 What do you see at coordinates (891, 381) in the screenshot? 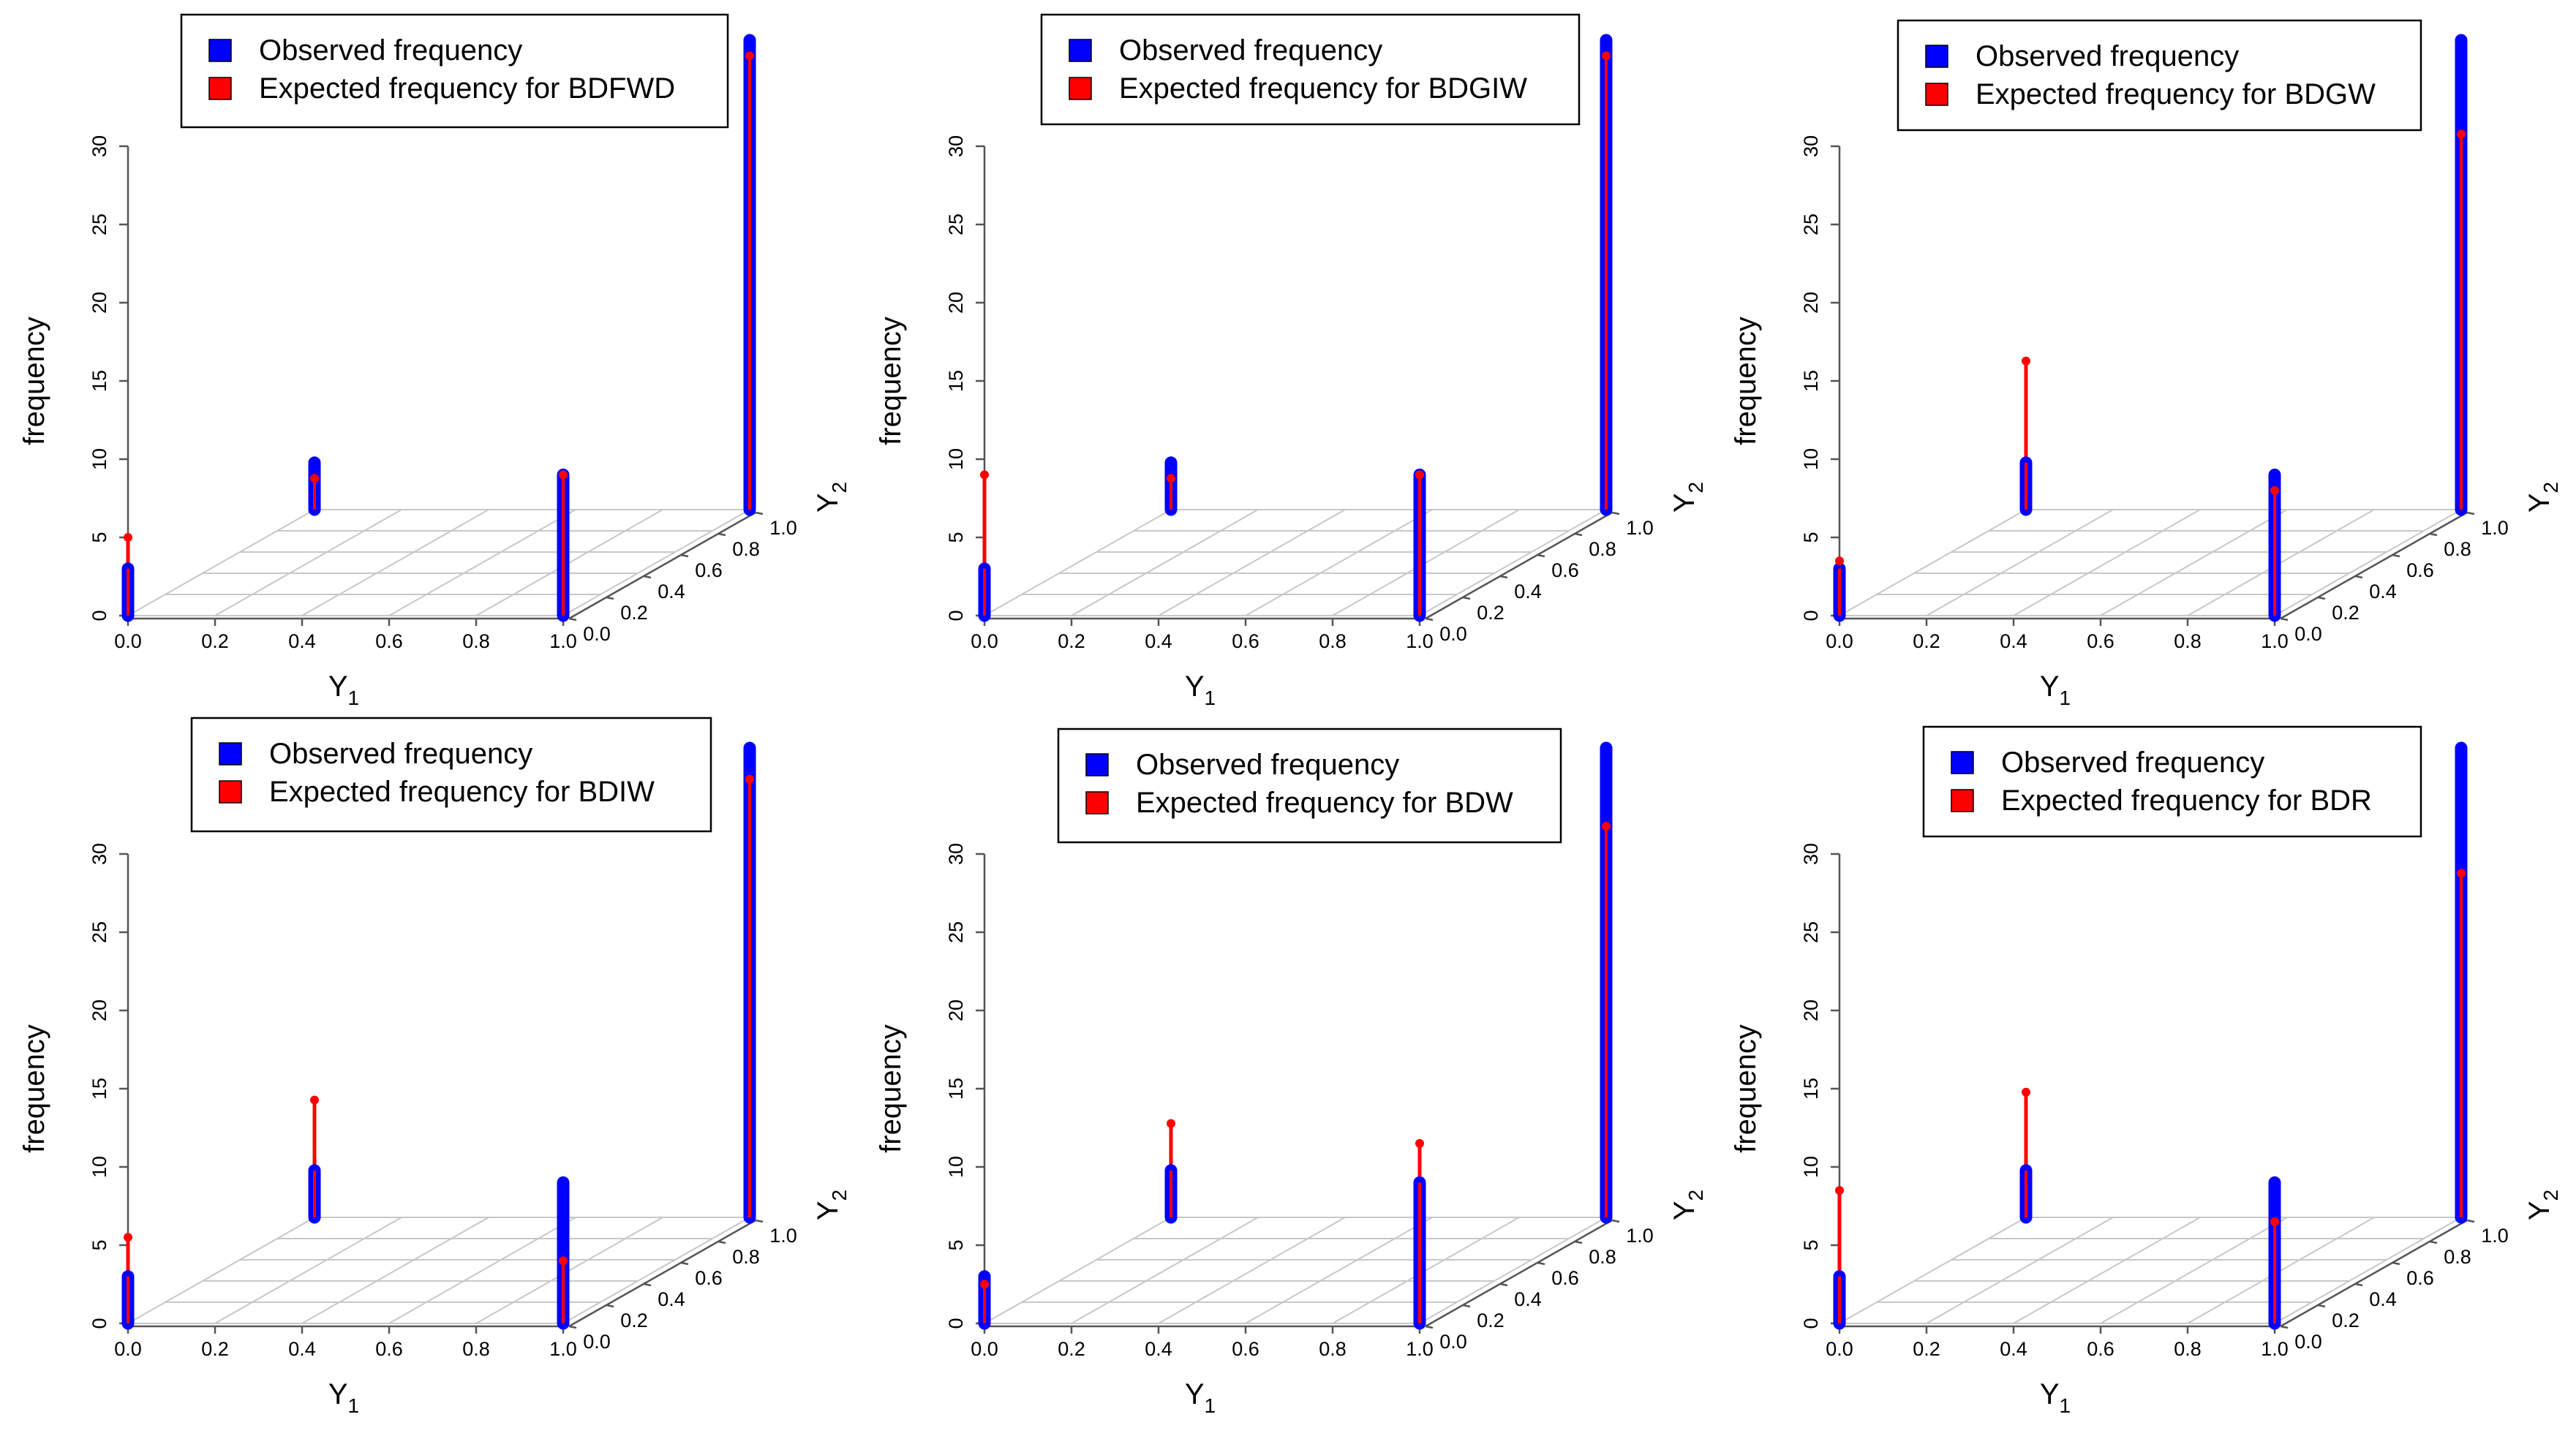
I see `z-axis-title: frequency` at bounding box center [891, 381].